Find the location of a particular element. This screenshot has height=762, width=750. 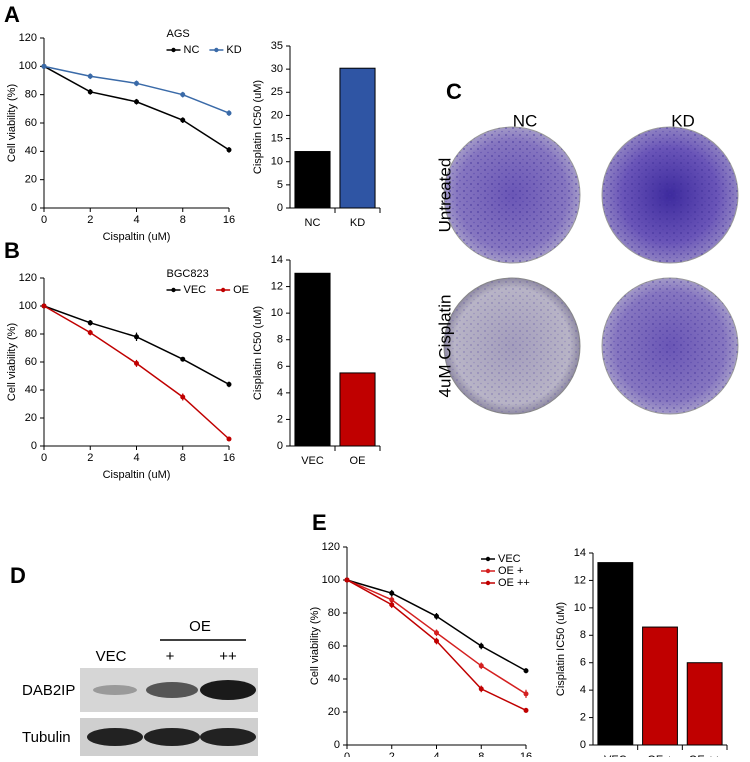

x-tick-label: NC is located at coordinates (313, 223).